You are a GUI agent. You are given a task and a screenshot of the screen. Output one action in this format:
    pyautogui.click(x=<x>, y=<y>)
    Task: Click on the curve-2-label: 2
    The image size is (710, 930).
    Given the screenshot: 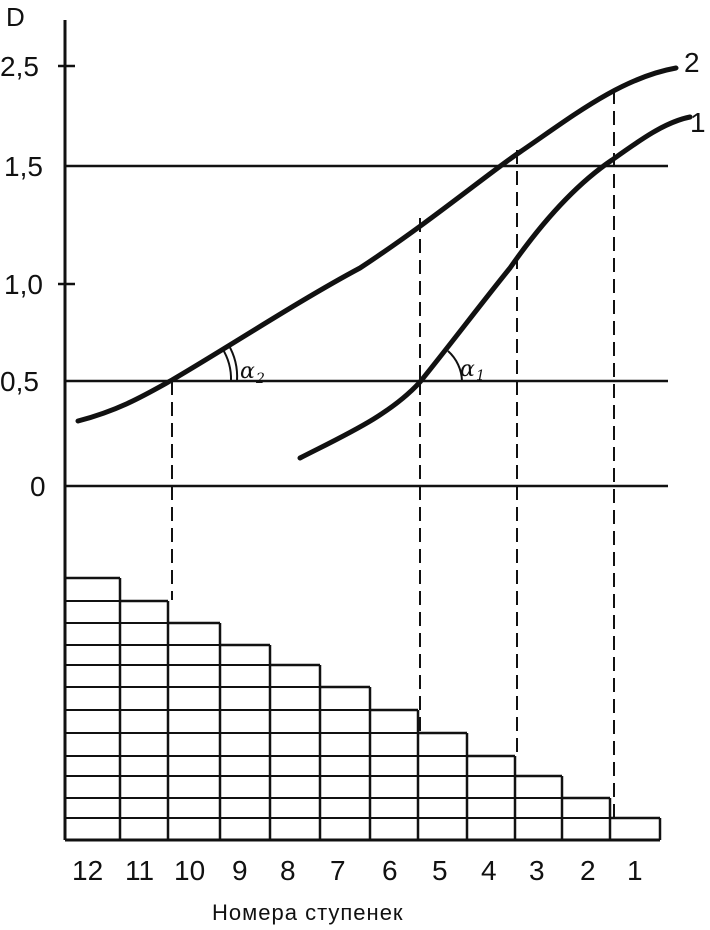 What is the action you would take?
    pyautogui.click(x=692, y=62)
    